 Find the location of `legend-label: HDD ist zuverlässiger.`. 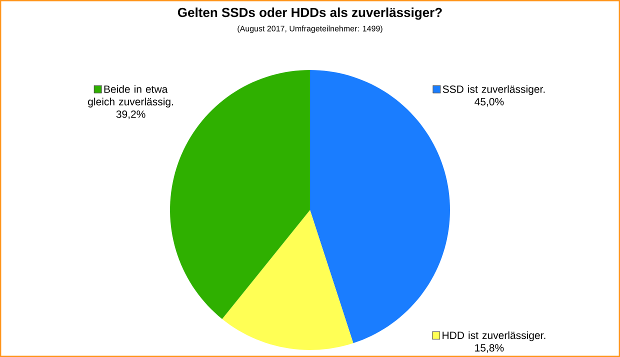

legend-label: HDD ist zuverlässiger. is located at coordinates (494, 336).